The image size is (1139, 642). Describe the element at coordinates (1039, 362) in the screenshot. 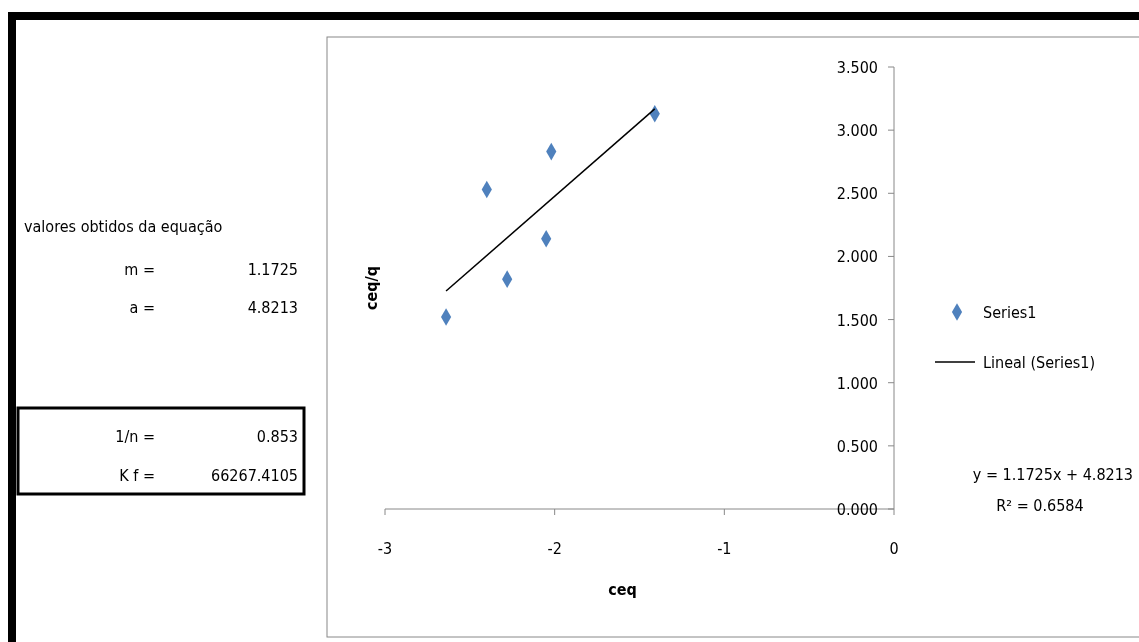

I see `legend-label: Lineal (Series1)` at that location.